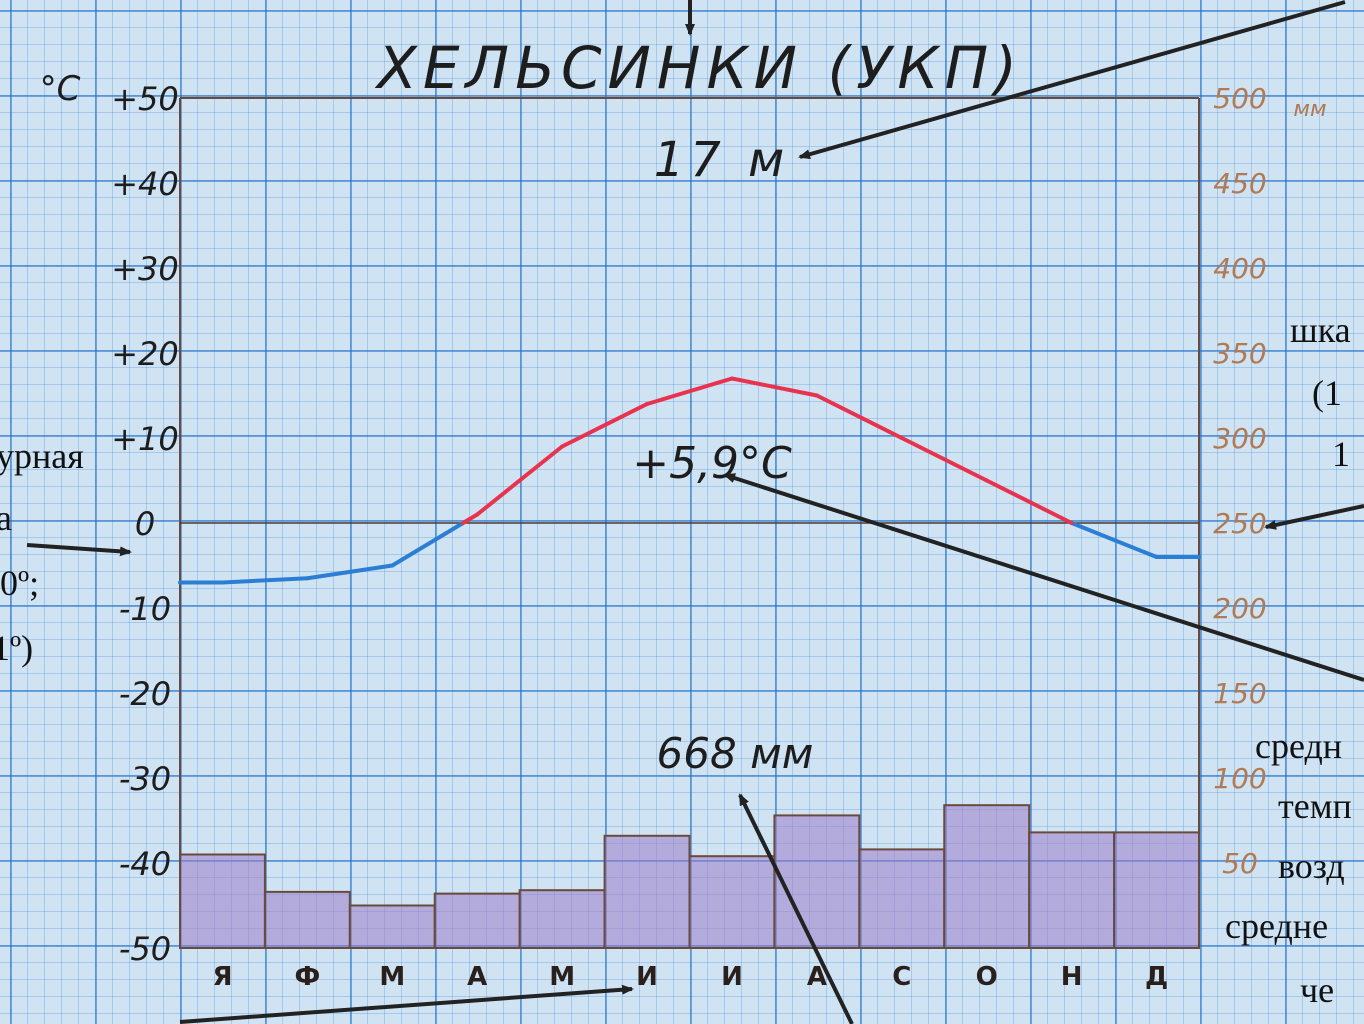 The height and width of the screenshot is (1024, 1364). What do you see at coordinates (145, 949) in the screenshot?
I see `temp-tick-label: -50` at bounding box center [145, 949].